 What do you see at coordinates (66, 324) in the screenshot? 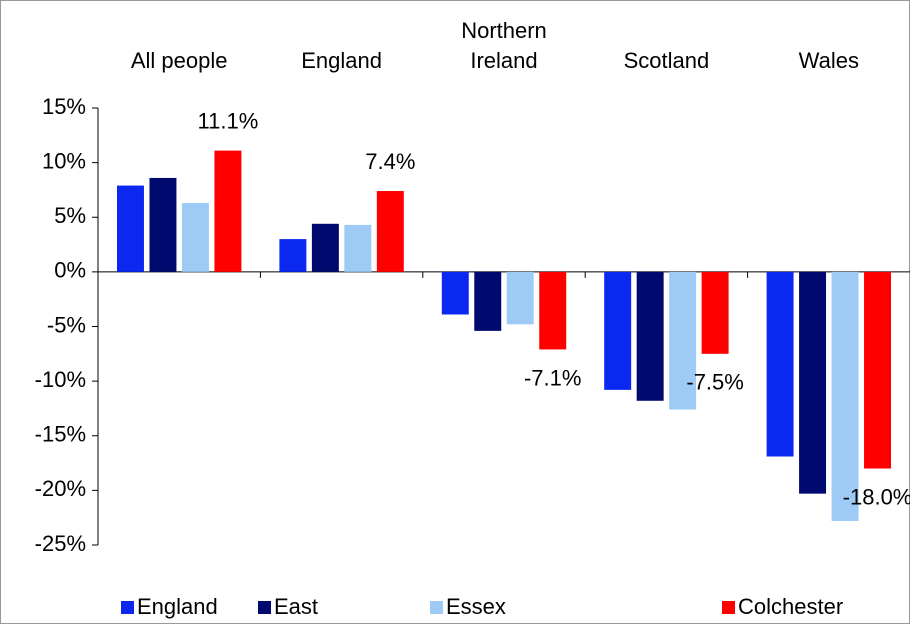
I see `y-tick-label: -5%` at bounding box center [66, 324].